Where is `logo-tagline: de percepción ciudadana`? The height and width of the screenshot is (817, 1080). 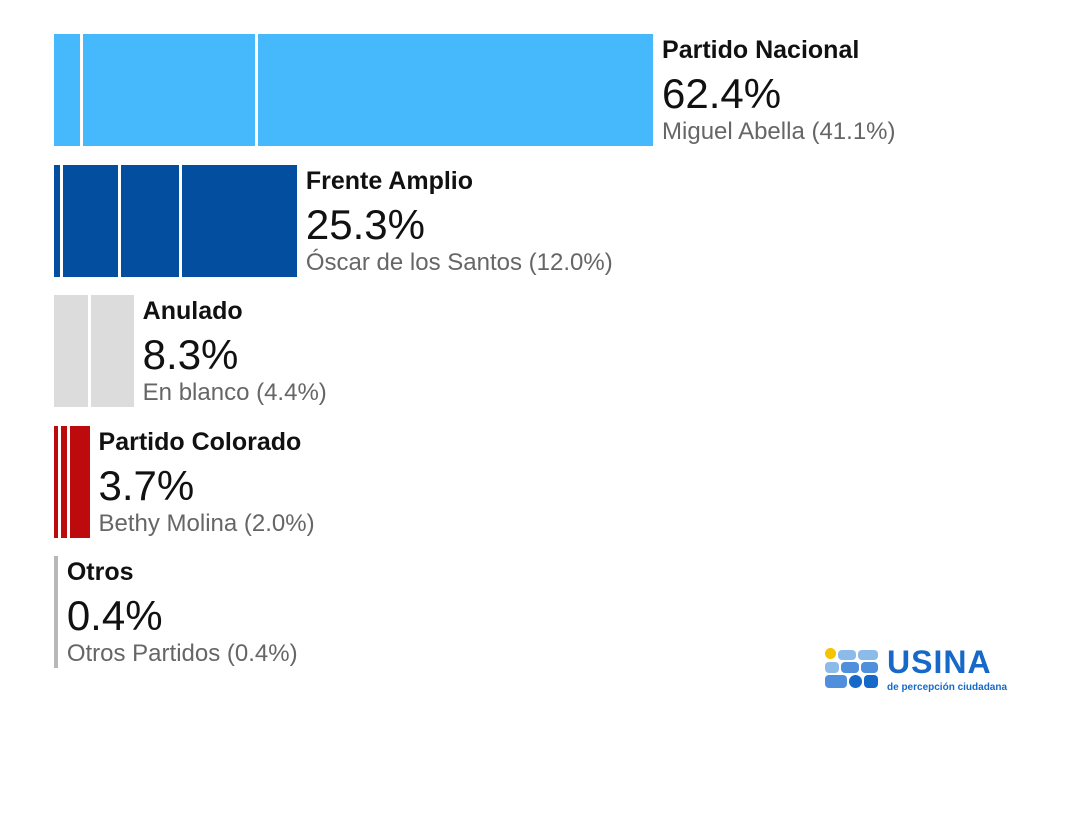
logo-tagline: de percepción ciudadana is located at coordinates (947, 687).